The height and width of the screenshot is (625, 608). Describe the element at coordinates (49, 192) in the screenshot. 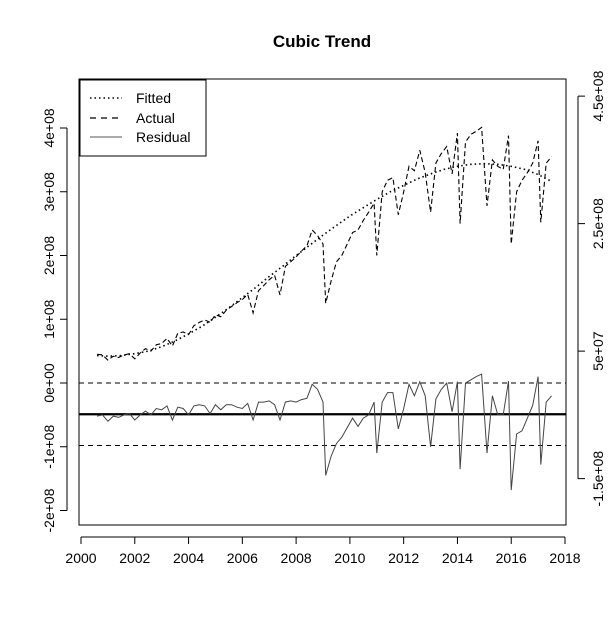

I see `y-tick-label-left: 3e+08` at that location.